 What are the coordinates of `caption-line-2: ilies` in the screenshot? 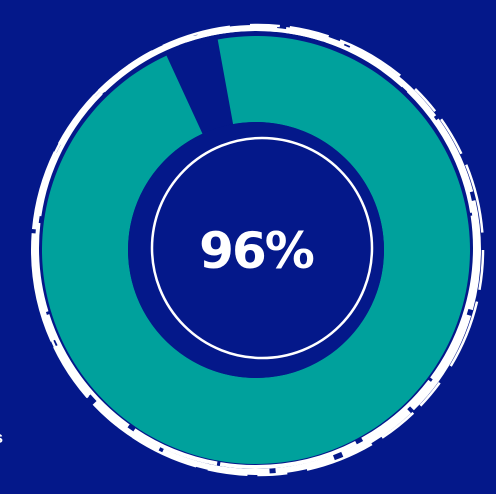 It's located at (1, 438).